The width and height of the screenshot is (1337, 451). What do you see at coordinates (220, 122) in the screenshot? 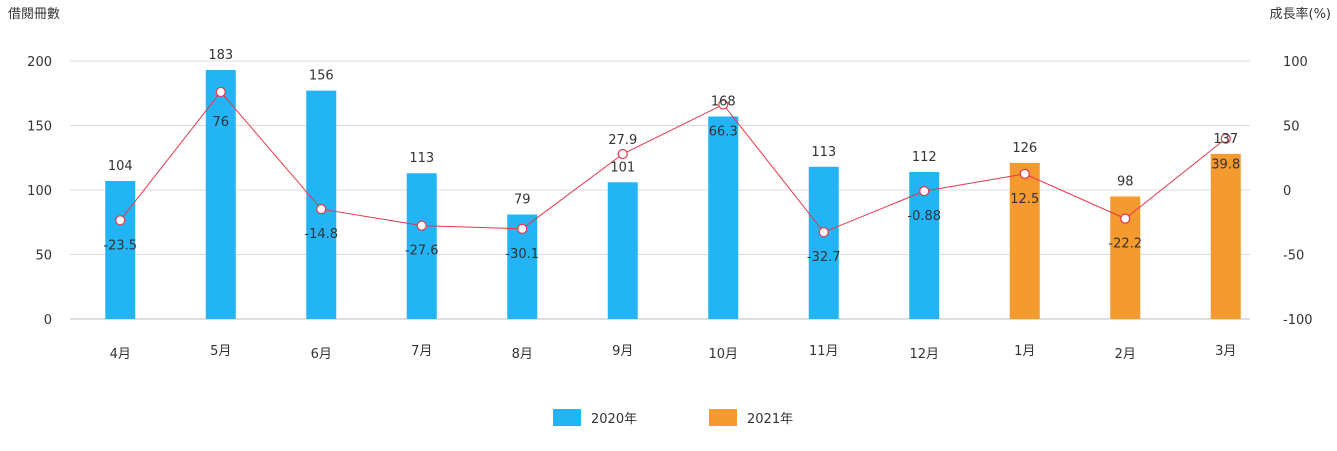
I see `growth-rate-label: 76` at bounding box center [220, 122].